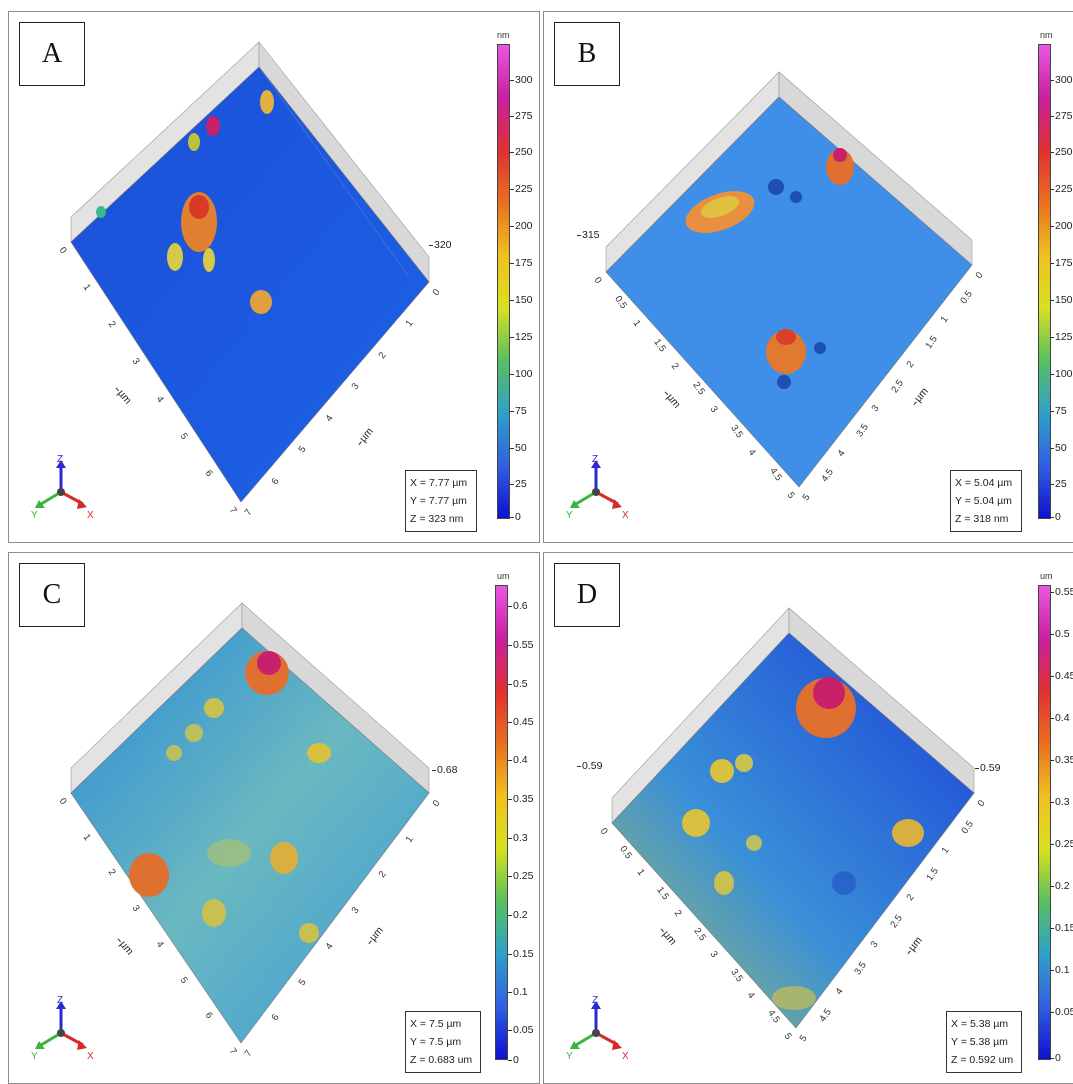  What do you see at coordinates (444, 770) in the screenshot?
I see `z-max-label: 0.68` at bounding box center [444, 770].